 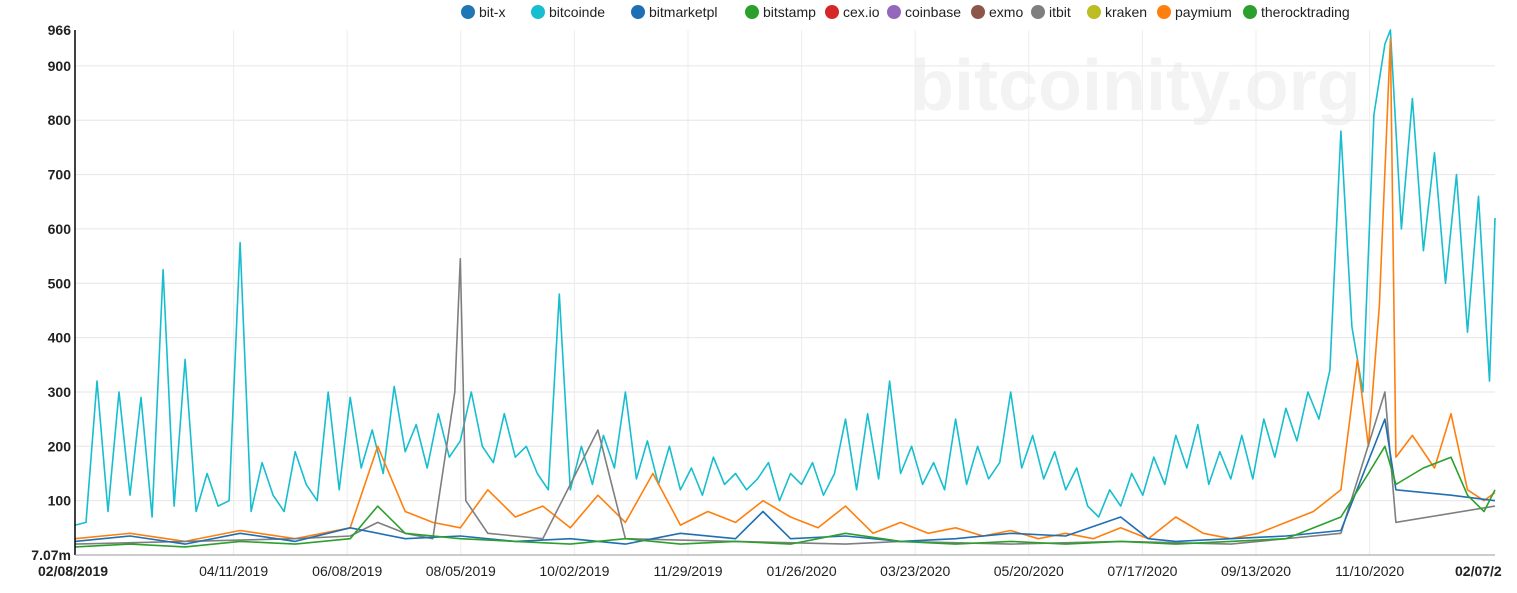 What do you see at coordinates (461, 571) in the screenshot?
I see `x-tick-label: 08/05/2019` at bounding box center [461, 571].